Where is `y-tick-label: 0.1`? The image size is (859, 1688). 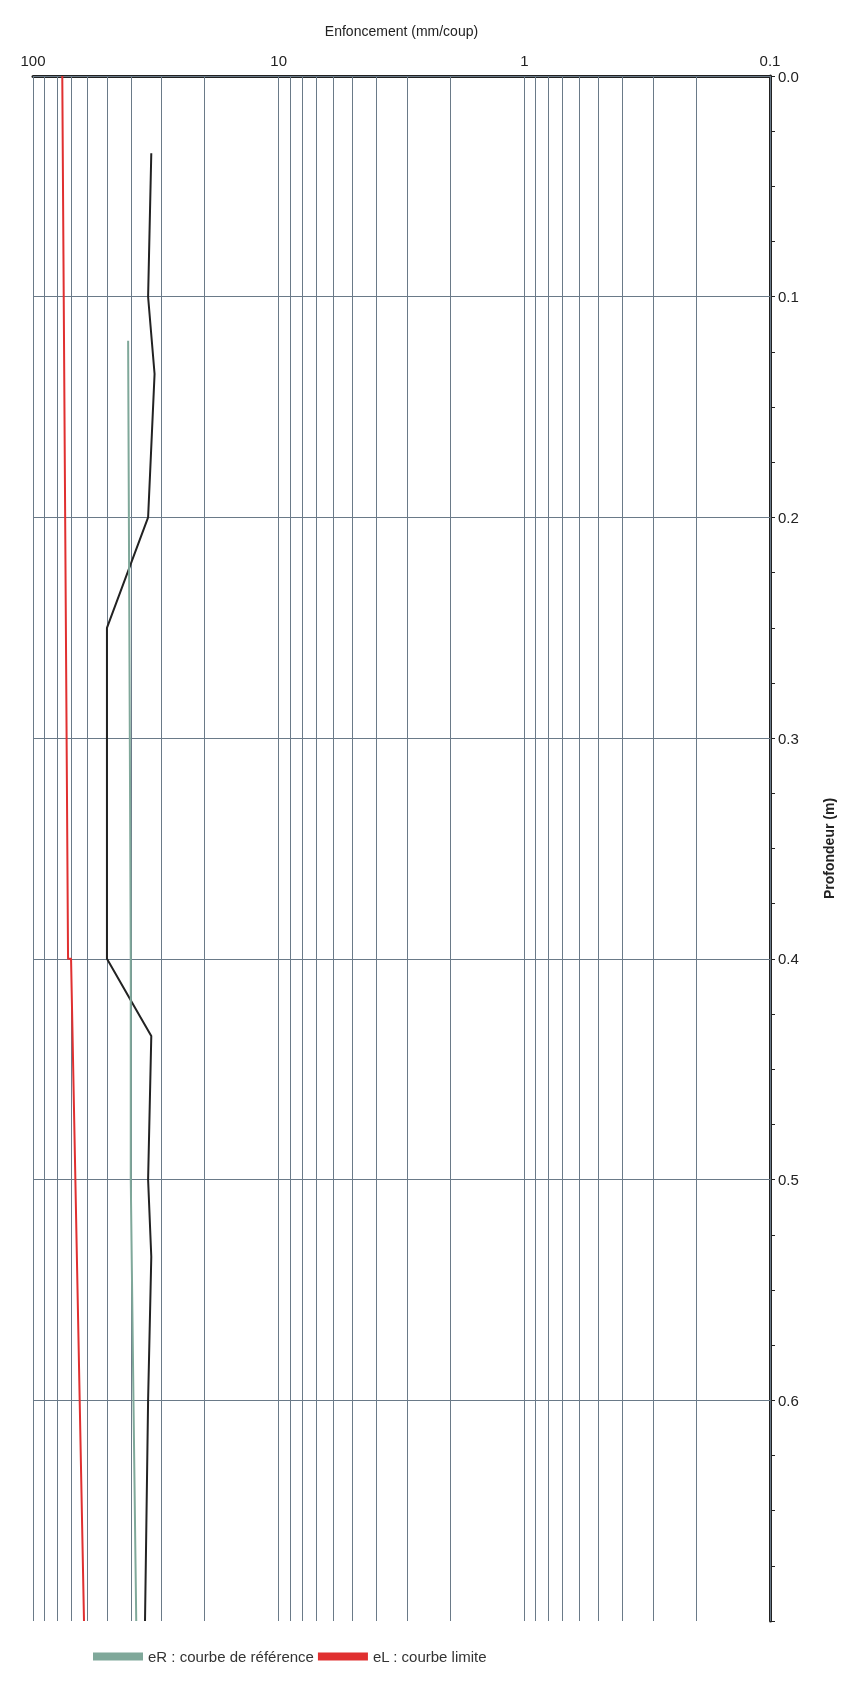 y-tick-label: 0.1 is located at coordinates (788, 297).